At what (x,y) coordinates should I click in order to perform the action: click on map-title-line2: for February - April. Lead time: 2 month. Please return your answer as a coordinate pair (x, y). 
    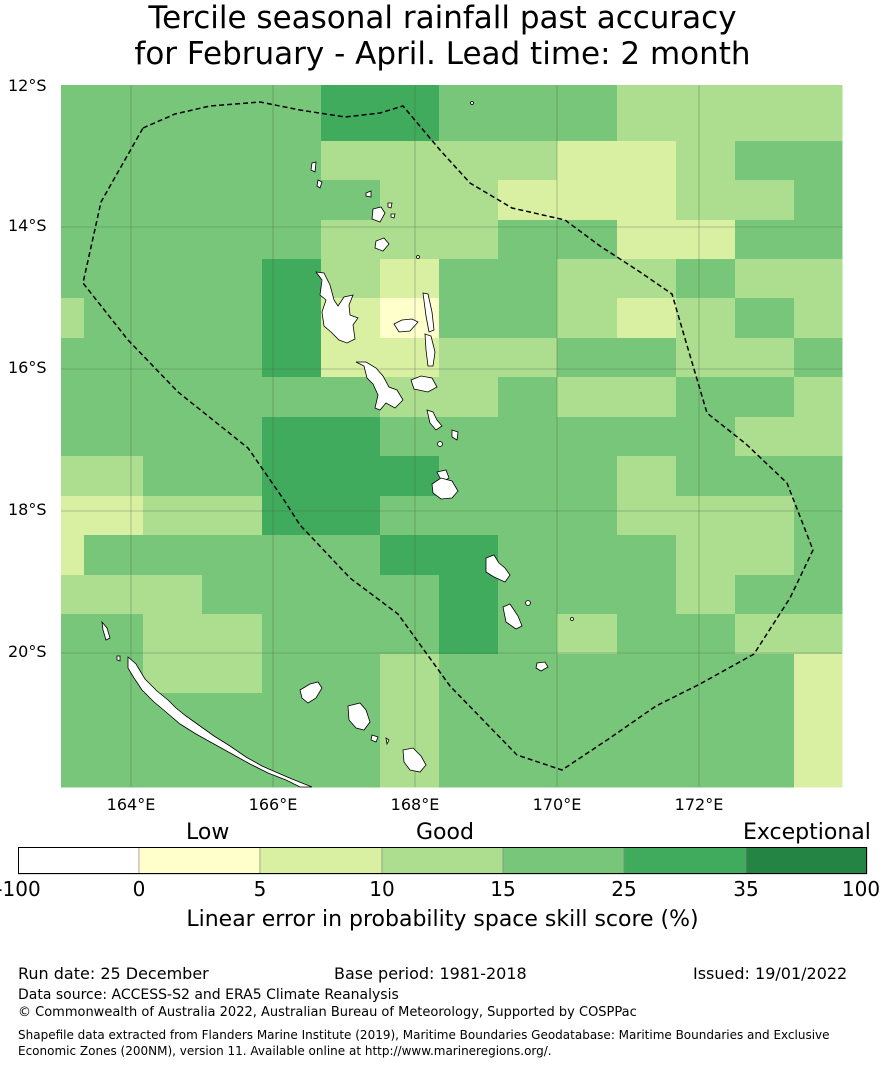
    Looking at the image, I should click on (442, 54).